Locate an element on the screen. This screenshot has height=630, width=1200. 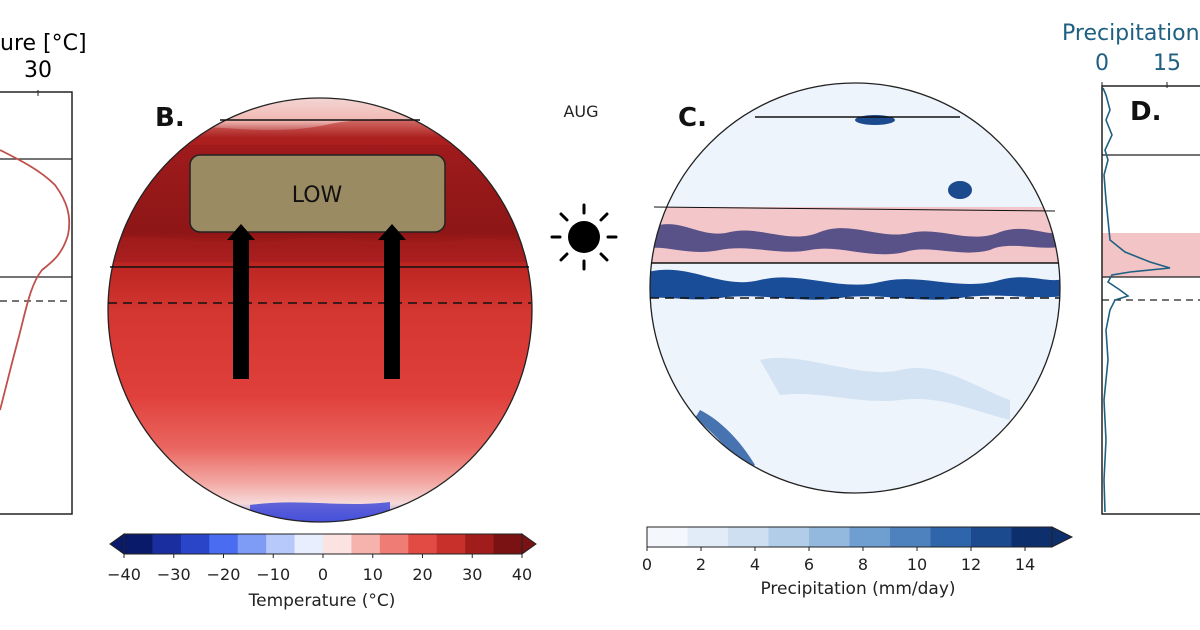
temperature-colorbar-tick-label: −30 is located at coordinates (174, 574).